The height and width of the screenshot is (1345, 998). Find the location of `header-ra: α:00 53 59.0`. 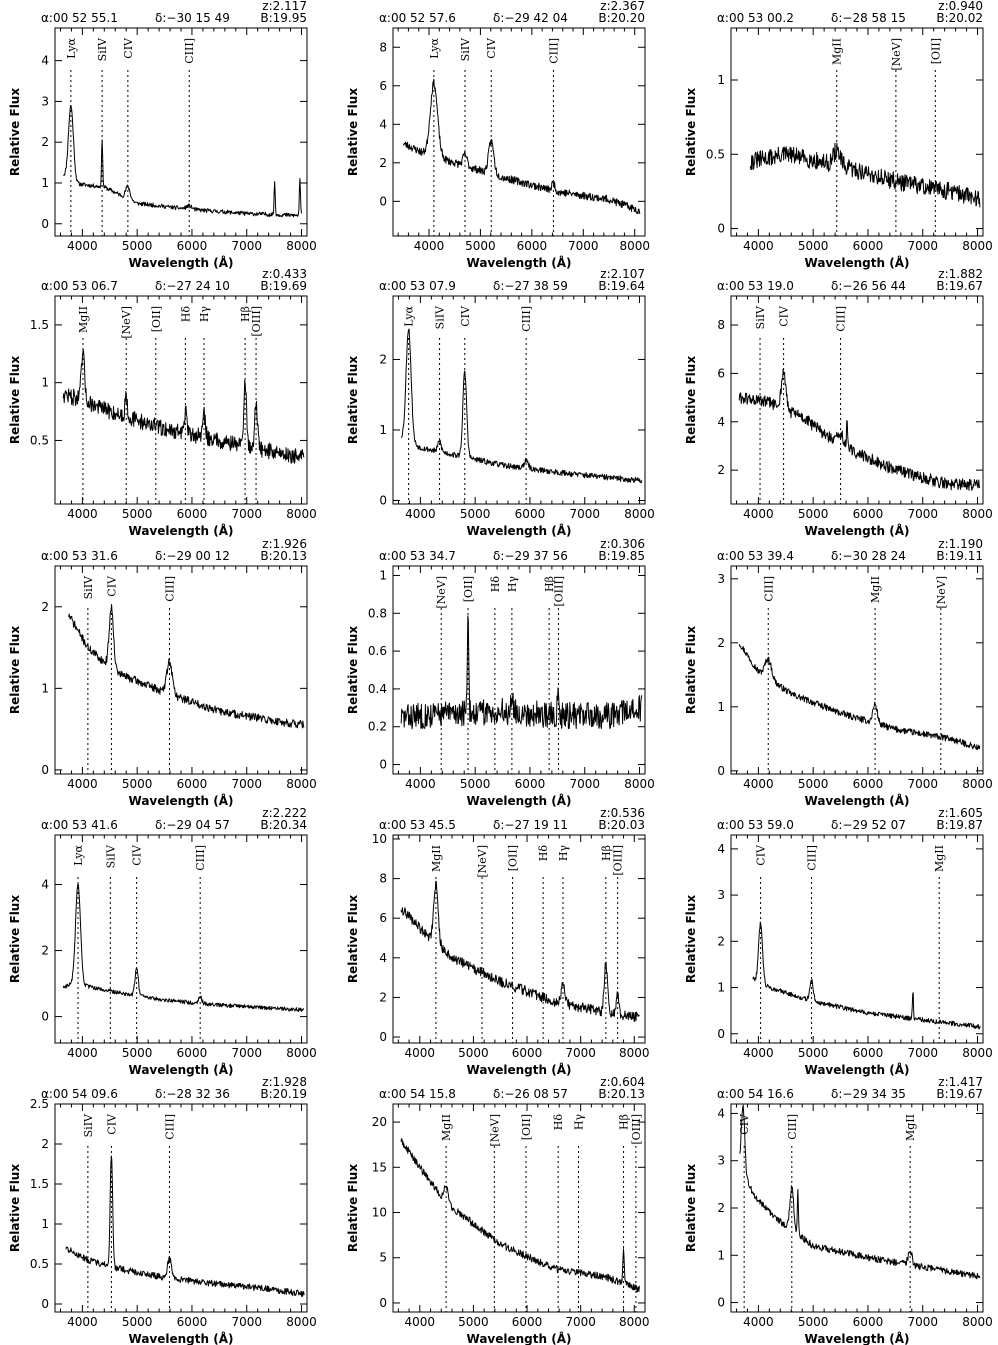

header-ra: α:00 53 59.0 is located at coordinates (755, 825).